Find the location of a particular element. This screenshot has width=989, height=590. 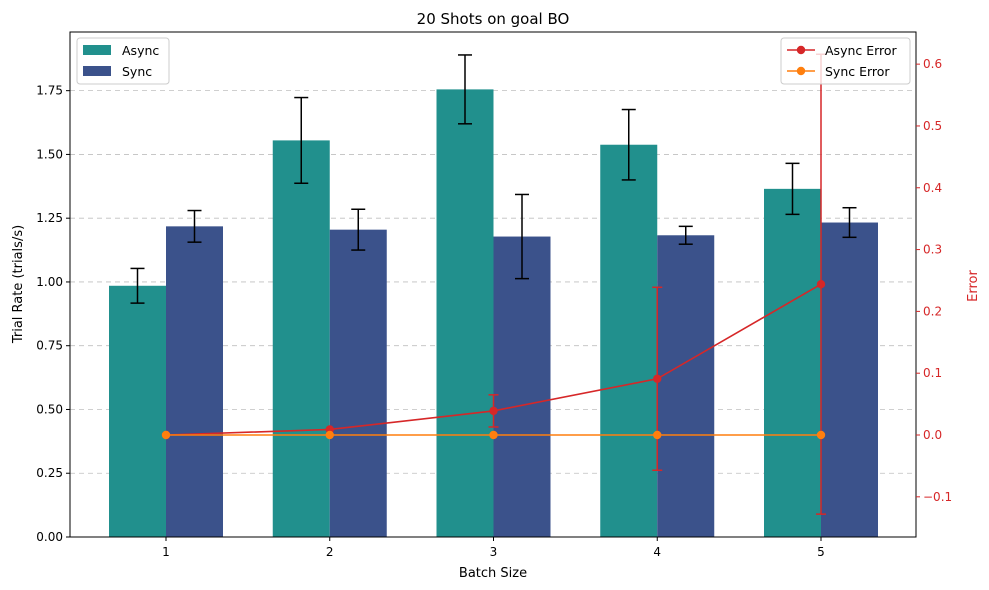

y2-tick-label: 0.1 is located at coordinates (932, 373).